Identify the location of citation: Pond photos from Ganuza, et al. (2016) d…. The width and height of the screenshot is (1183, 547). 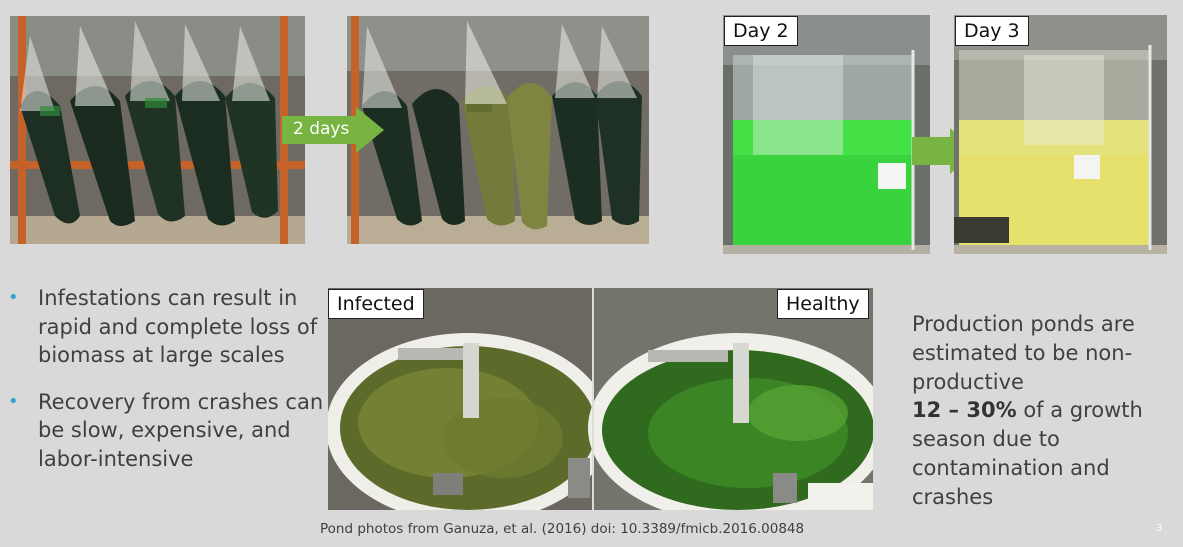
(562, 529).